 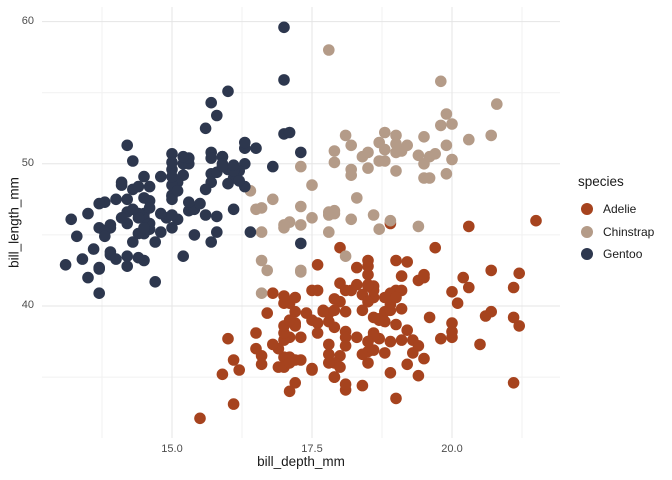 I want to click on legend-label-adelie: Adelie, so click(x=620, y=209).